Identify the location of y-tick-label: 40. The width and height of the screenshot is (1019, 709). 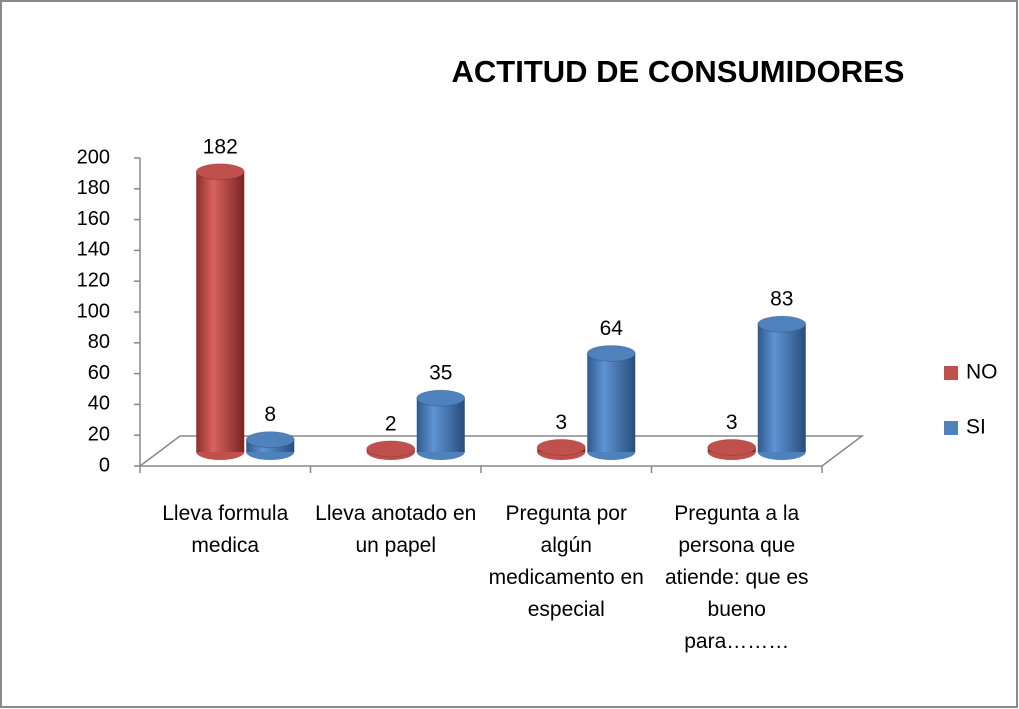
(99, 404).